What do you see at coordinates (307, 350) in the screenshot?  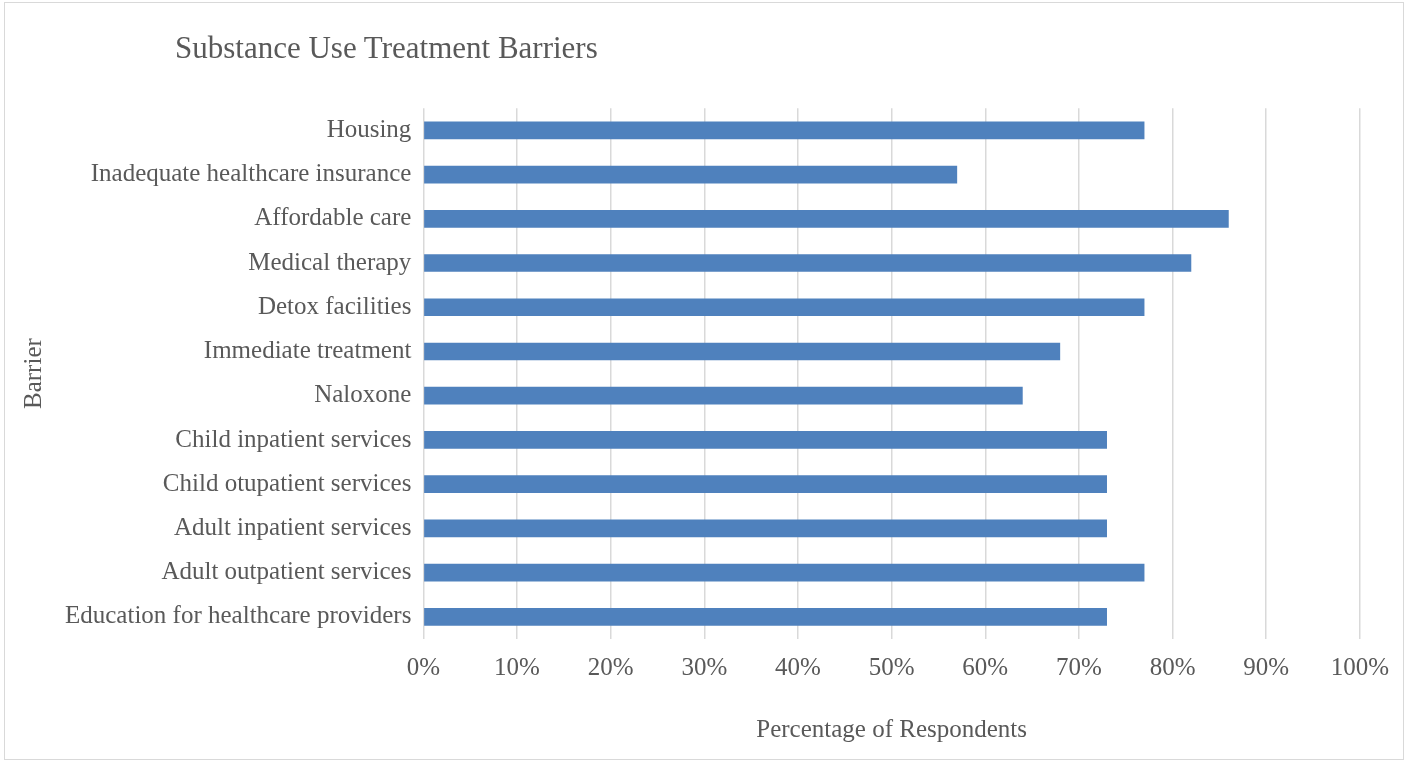 I see `y-tick-label: Immediate treatment` at bounding box center [307, 350].